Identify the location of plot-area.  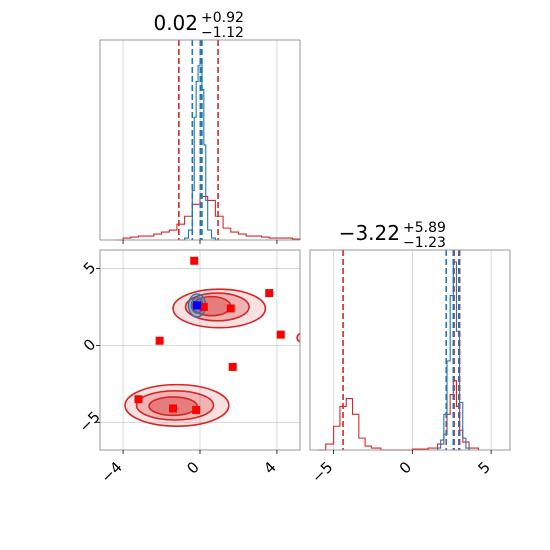
(200, 350).